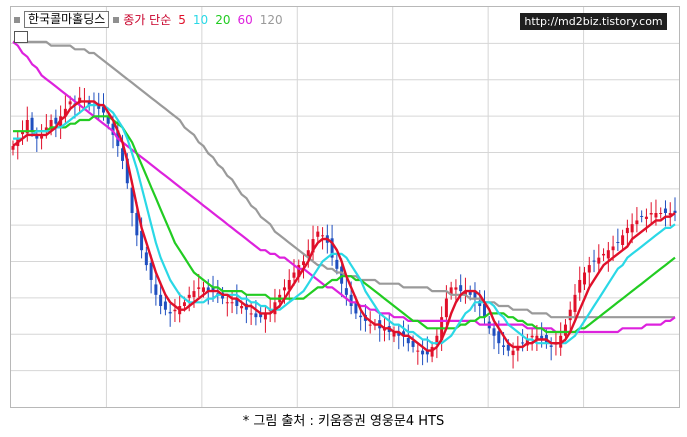  Describe the element at coordinates (147, 20) in the screenshot. I see `ma-type-label: 종가 단순` at that location.